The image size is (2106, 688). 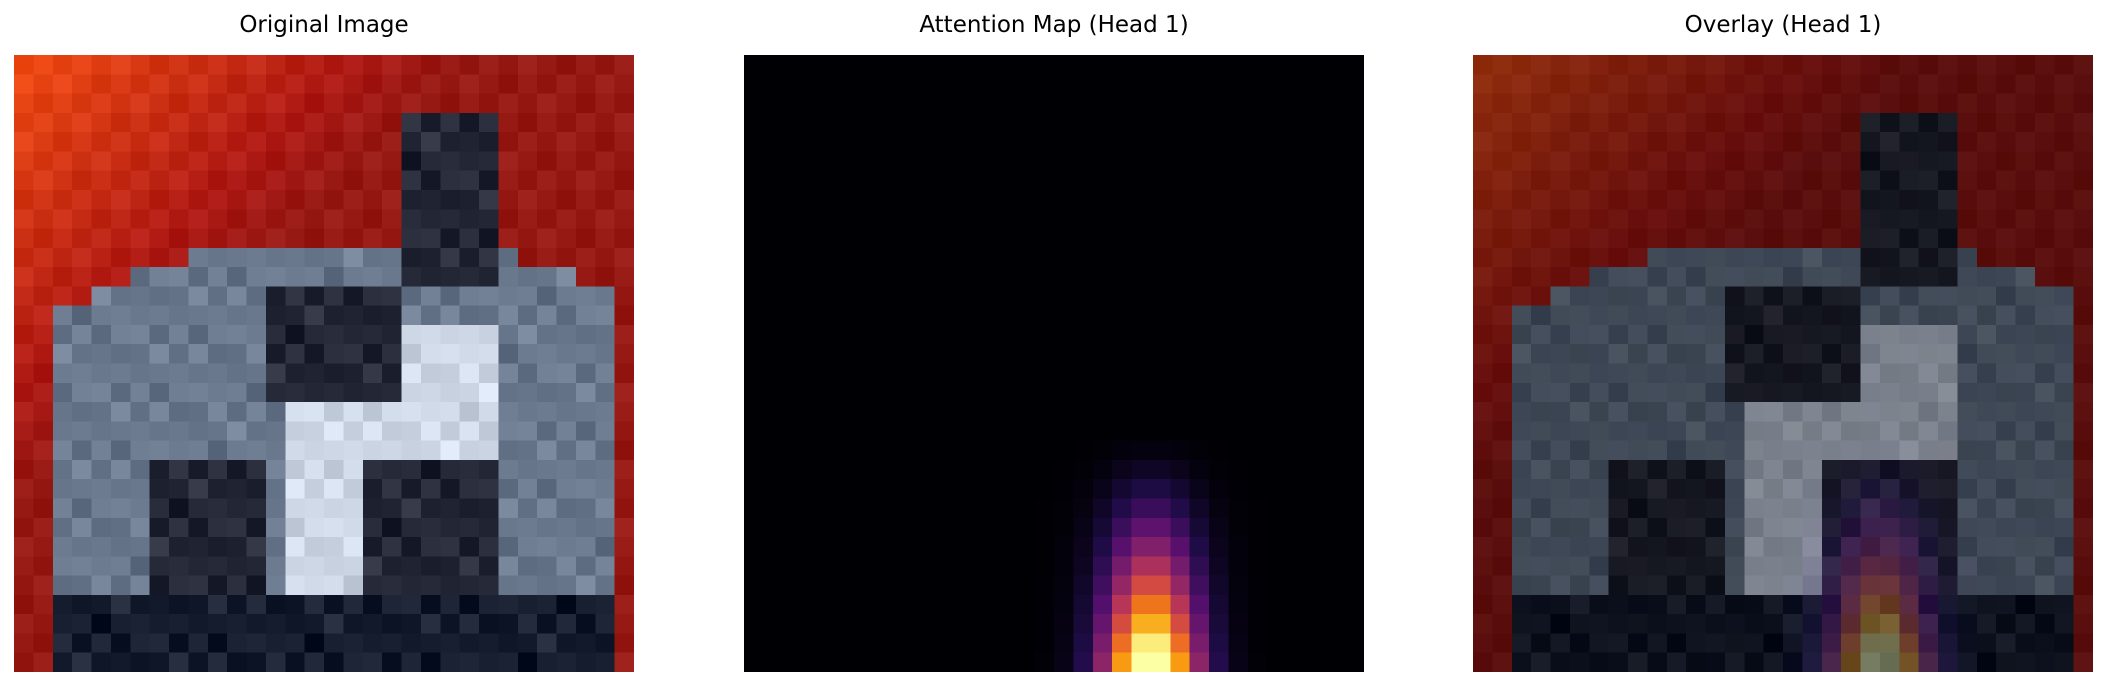 I want to click on panel-title-attention-map: Attention Map (Head 1), so click(x=1054, y=25).